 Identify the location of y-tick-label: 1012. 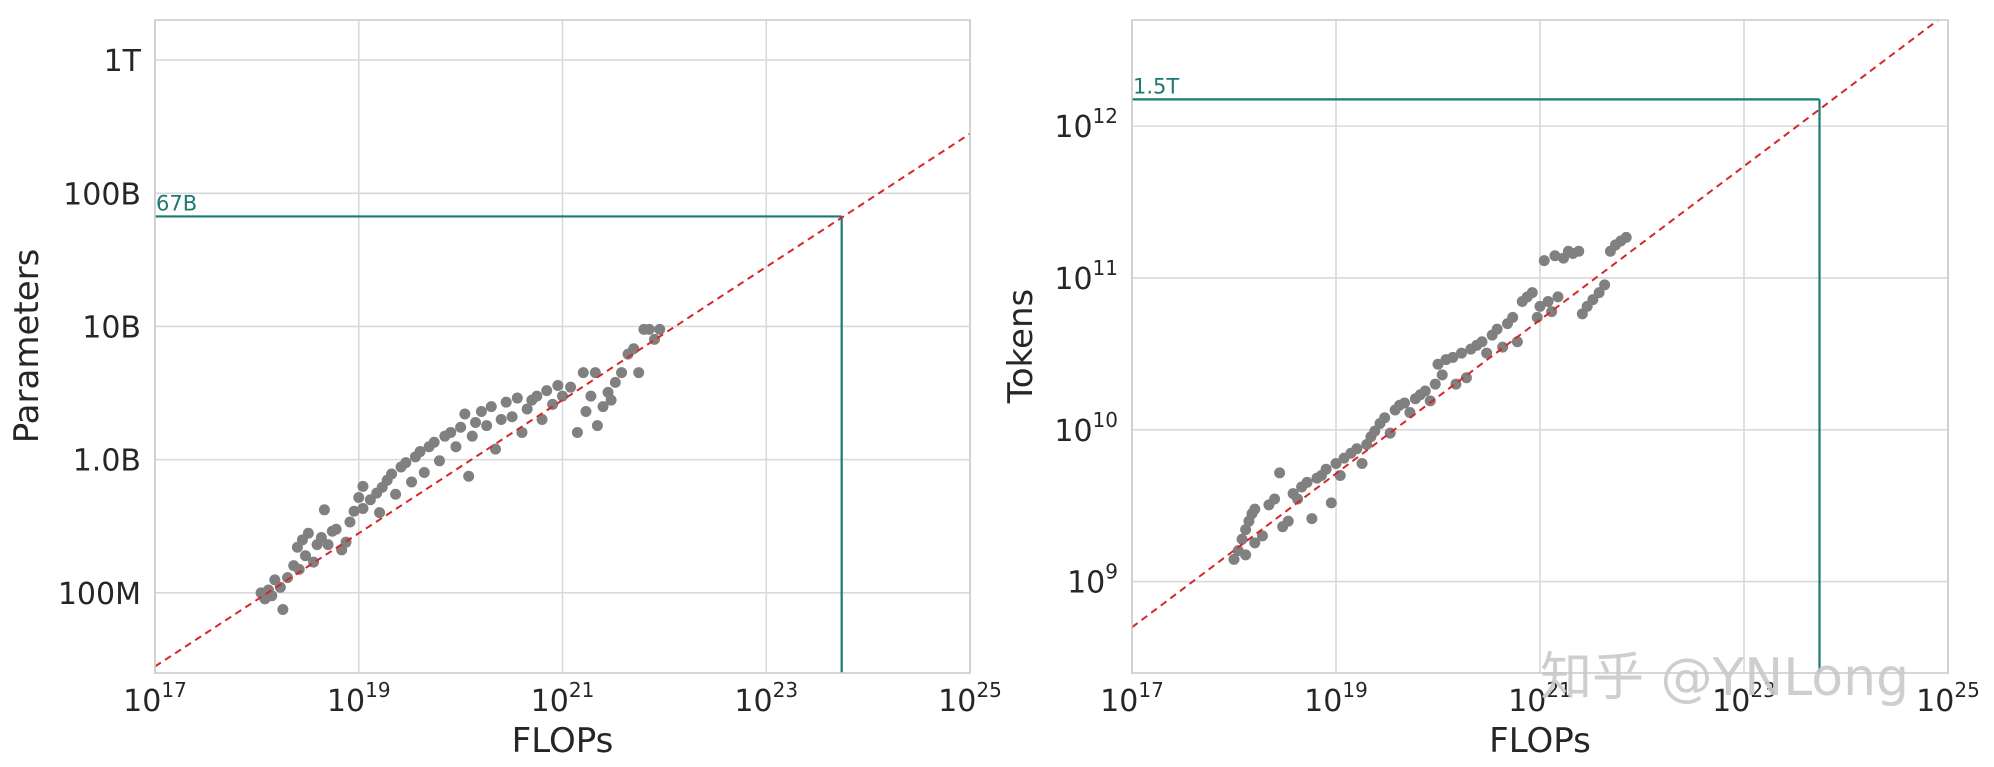
(1086, 124).